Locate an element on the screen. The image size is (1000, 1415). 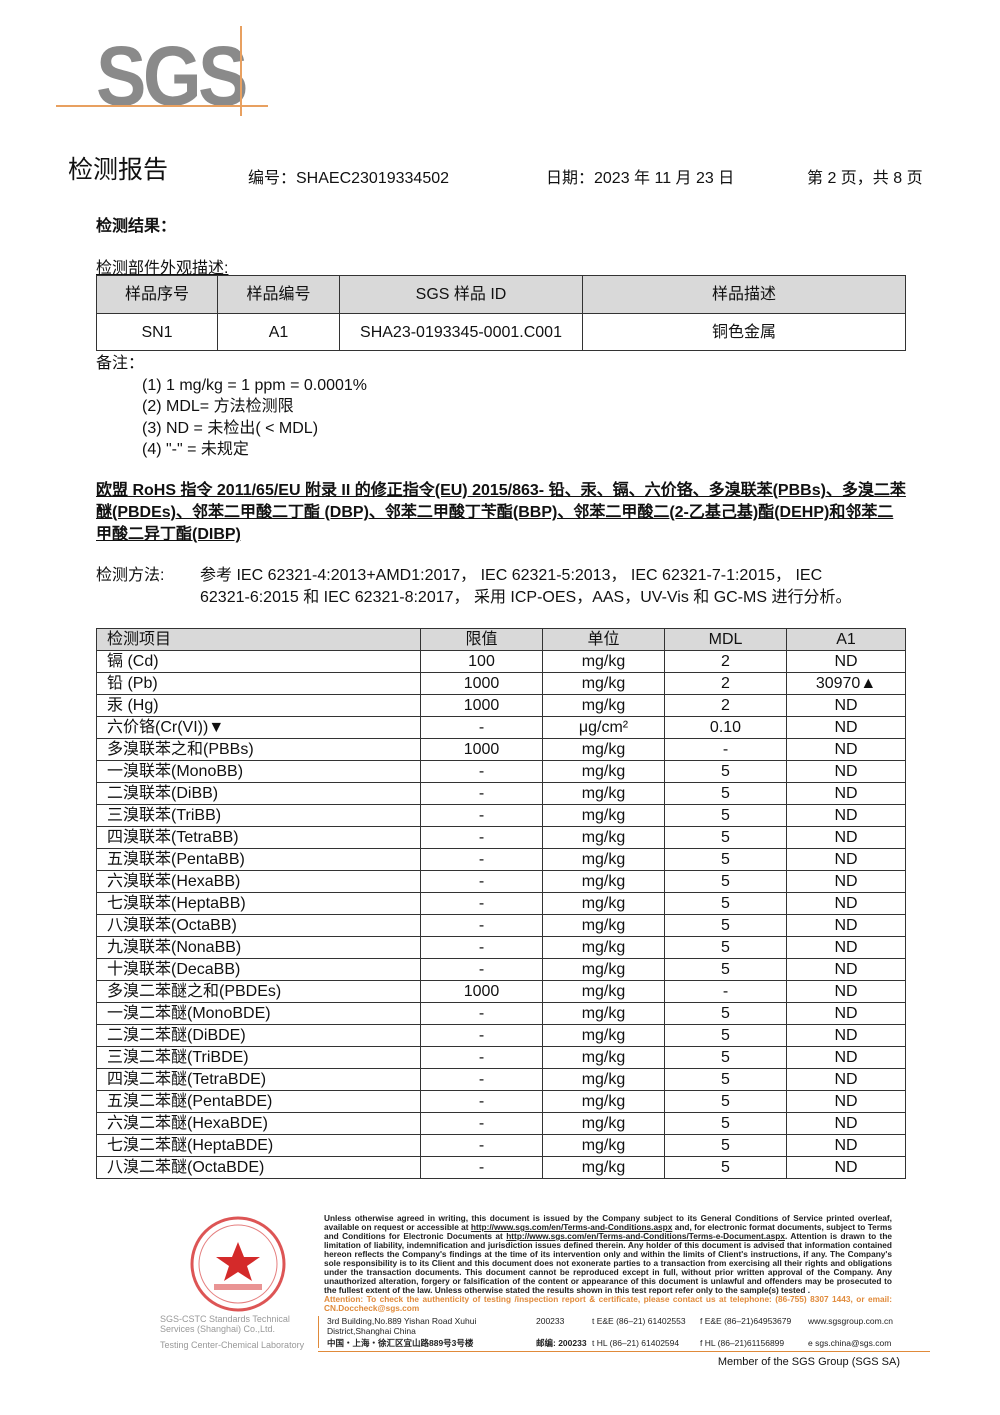
table-row: 五溴二苯醚(PentaBDE) - mg/kg 5 ND is located at coordinates (501, 1101).